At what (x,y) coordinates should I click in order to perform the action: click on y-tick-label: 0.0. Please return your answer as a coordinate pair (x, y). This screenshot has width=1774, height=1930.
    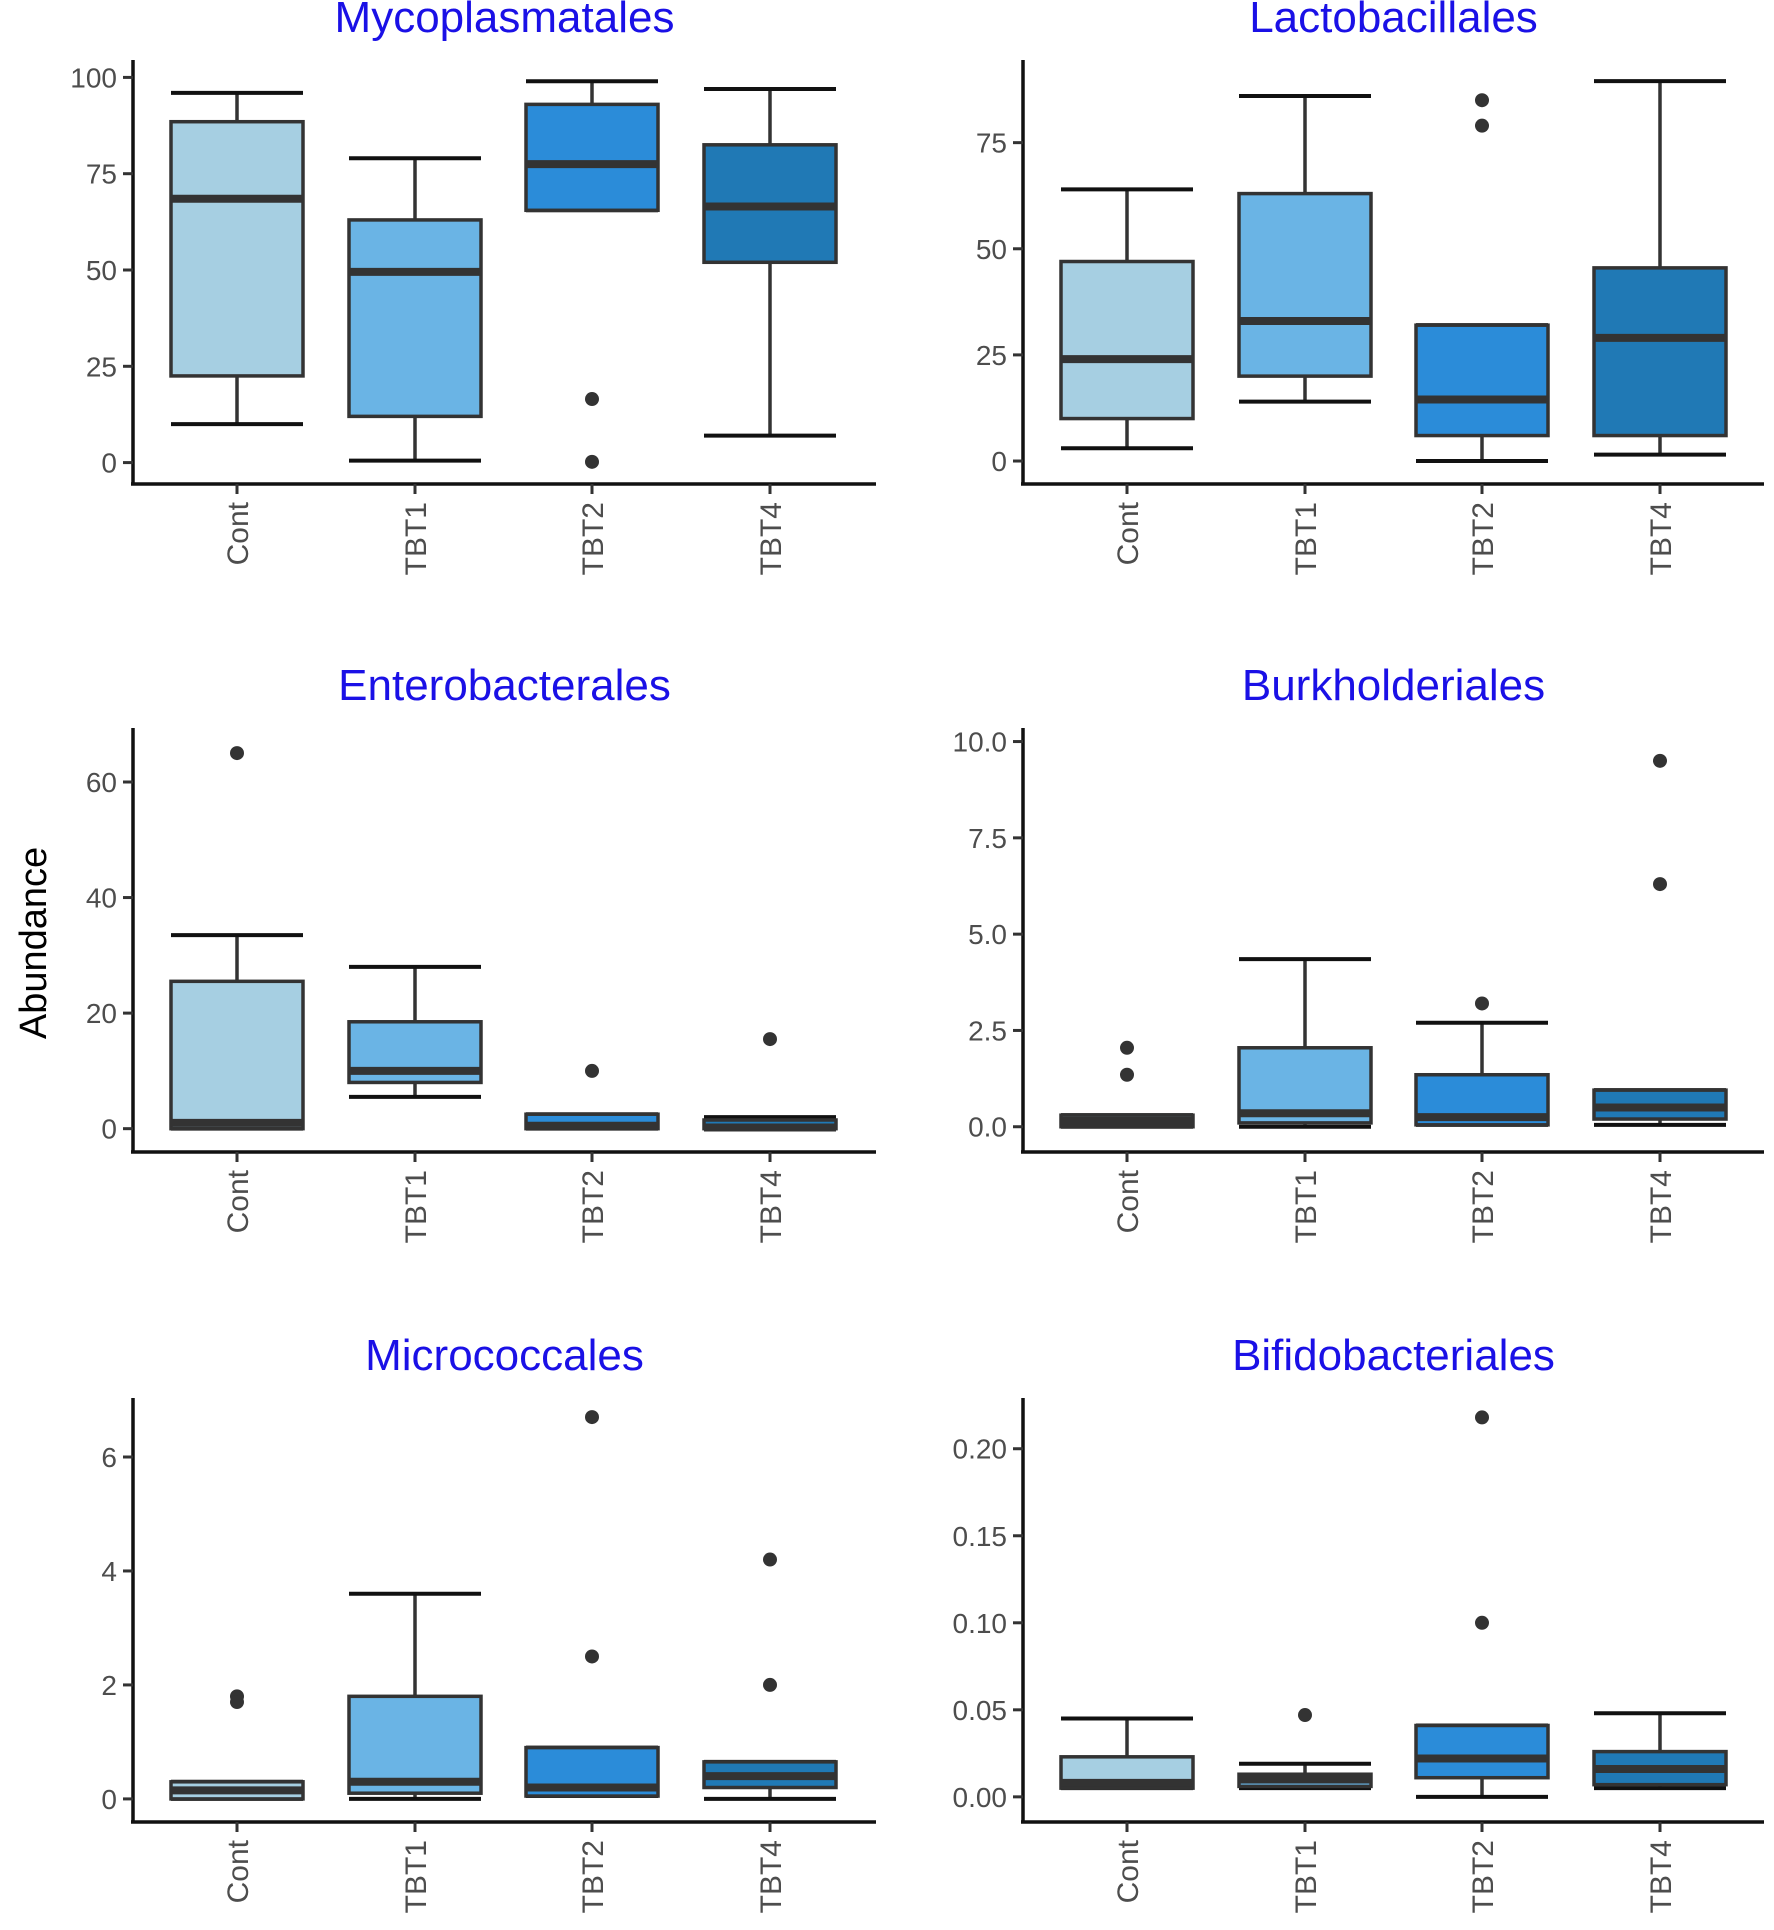
    Looking at the image, I should click on (987, 1127).